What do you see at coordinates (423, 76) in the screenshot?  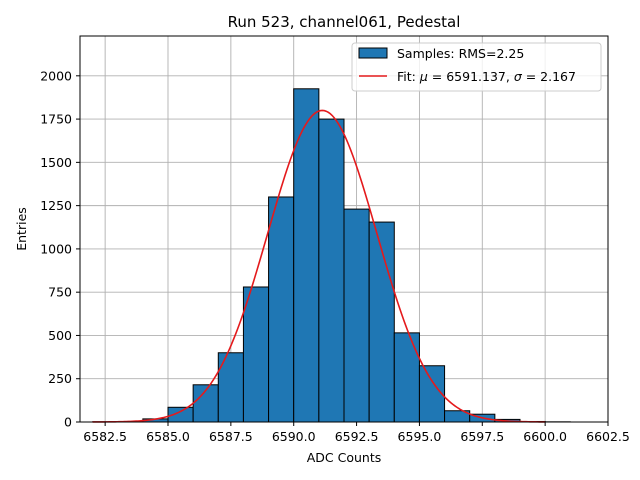 I see `legend-mu-symbol: μ` at bounding box center [423, 76].